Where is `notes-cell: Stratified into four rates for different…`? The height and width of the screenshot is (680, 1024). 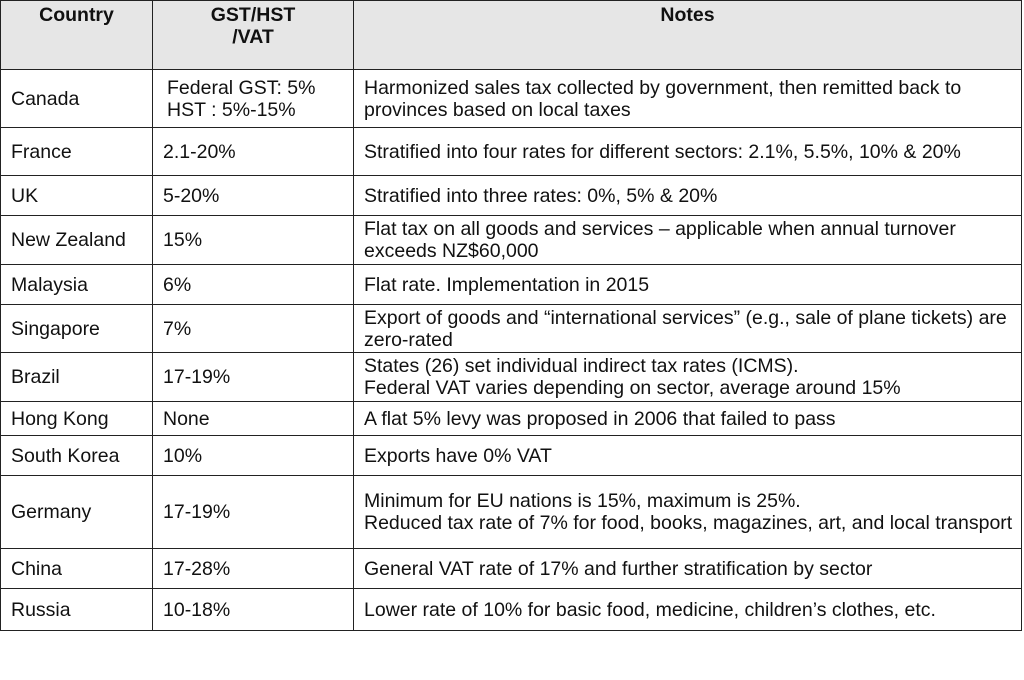 notes-cell: Stratified into four rates for different… is located at coordinates (687, 151).